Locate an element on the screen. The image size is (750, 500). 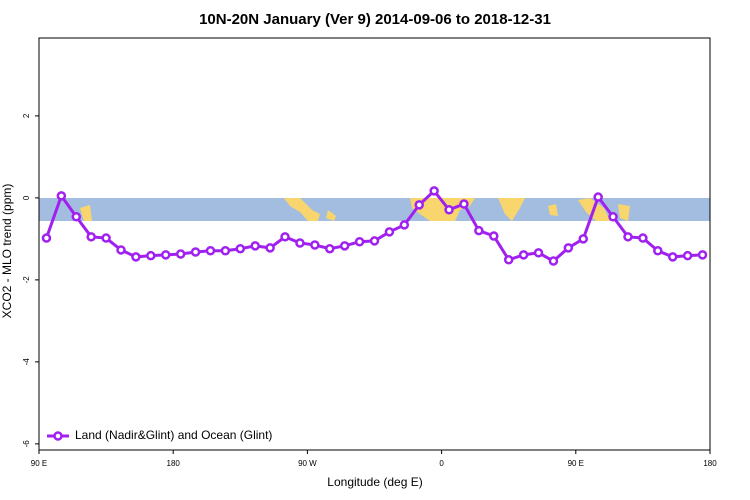
map-band is located at coordinates (374, 209).